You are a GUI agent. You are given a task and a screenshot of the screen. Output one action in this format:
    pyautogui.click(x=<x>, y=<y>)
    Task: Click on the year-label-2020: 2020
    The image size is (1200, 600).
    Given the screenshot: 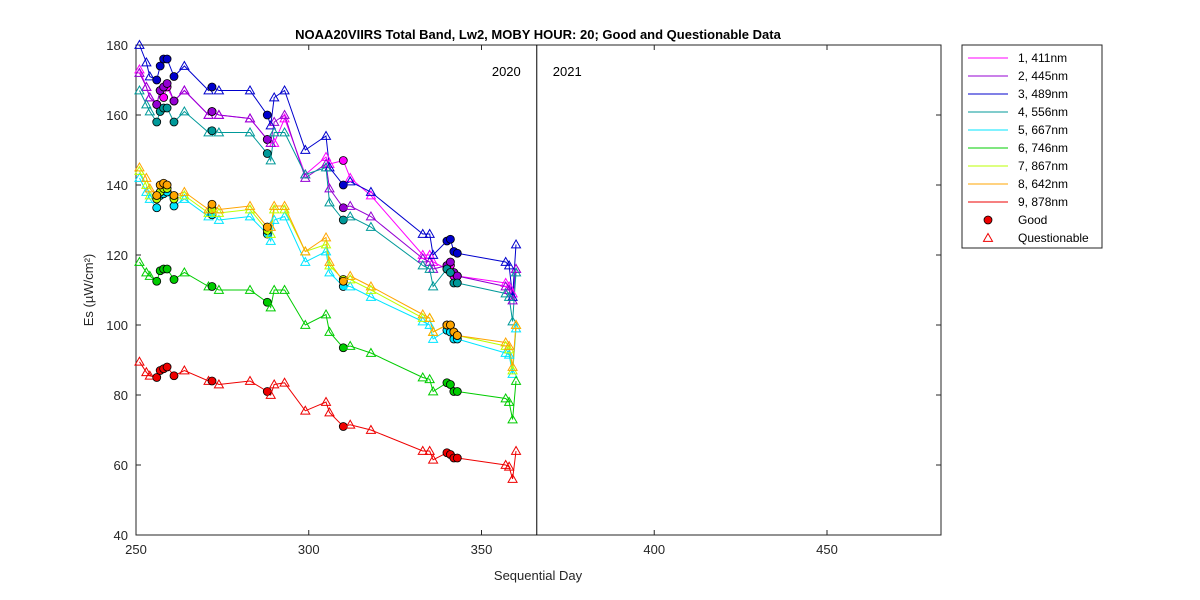 What is the action you would take?
    pyautogui.click(x=506, y=71)
    